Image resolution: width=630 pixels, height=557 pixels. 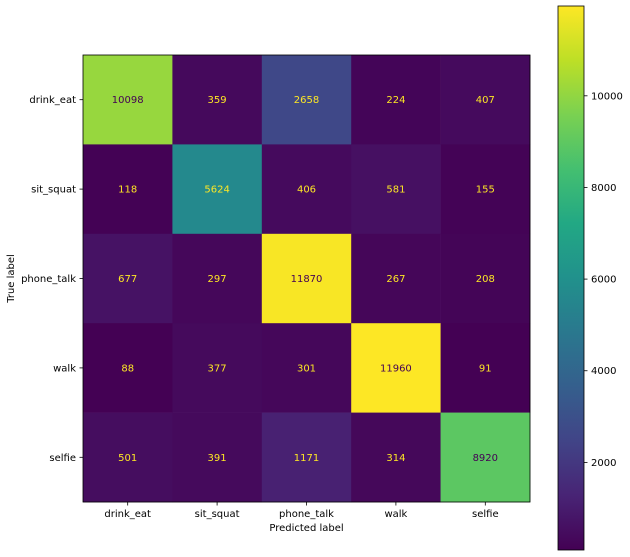 I want to click on x-tick-label: sit_squat, so click(x=217, y=514).